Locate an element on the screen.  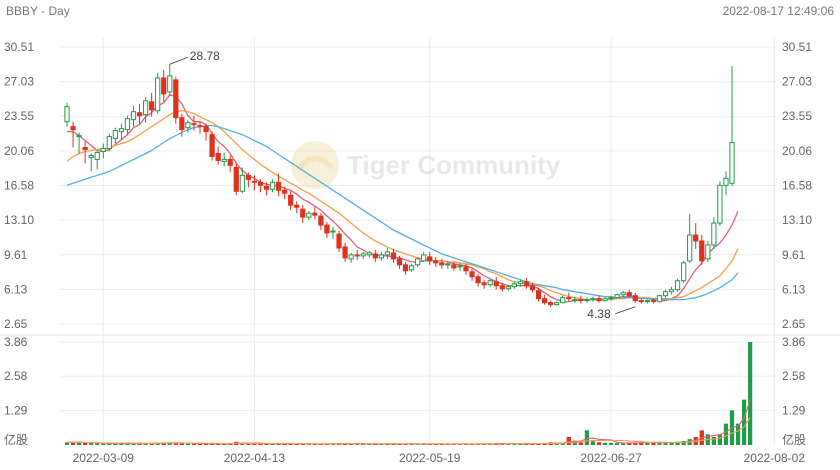
volume-tick-label-left: 亿股 is located at coordinates (16, 439).